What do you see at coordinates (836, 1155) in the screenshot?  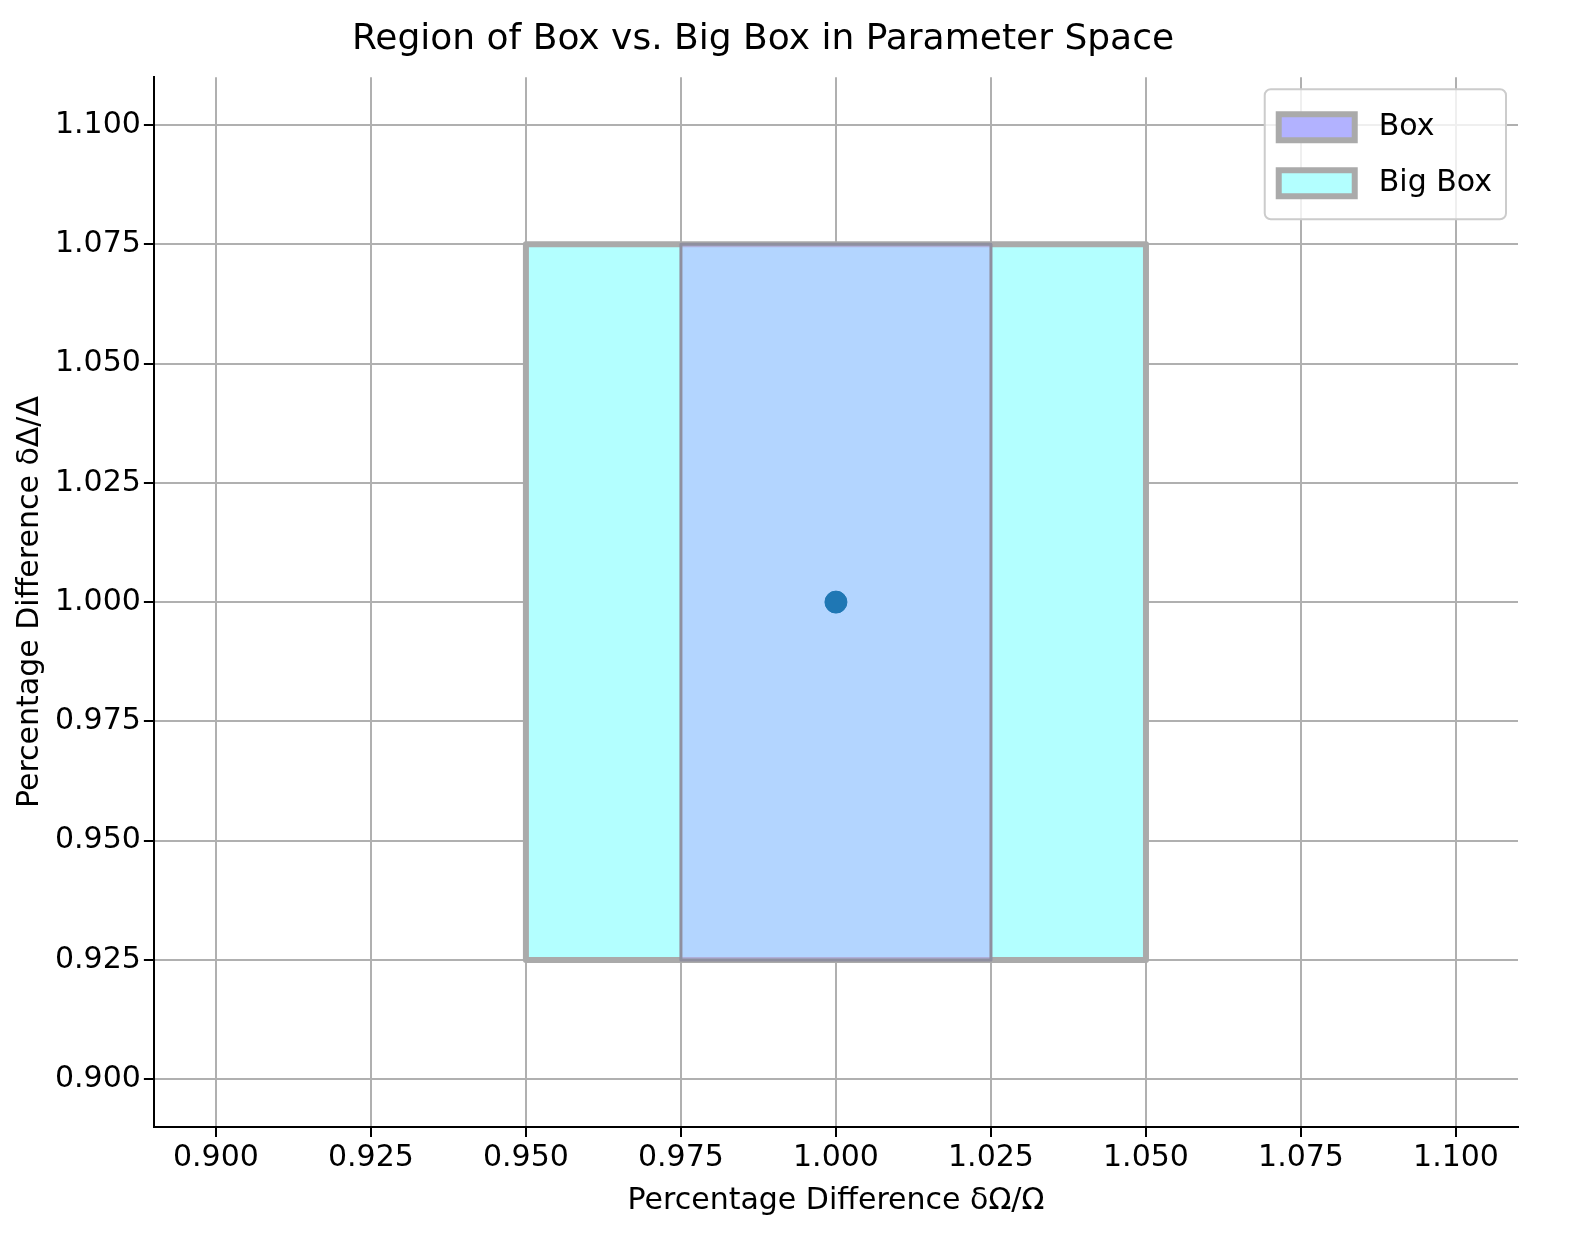 I see `x-tick-label: 1.000` at bounding box center [836, 1155].